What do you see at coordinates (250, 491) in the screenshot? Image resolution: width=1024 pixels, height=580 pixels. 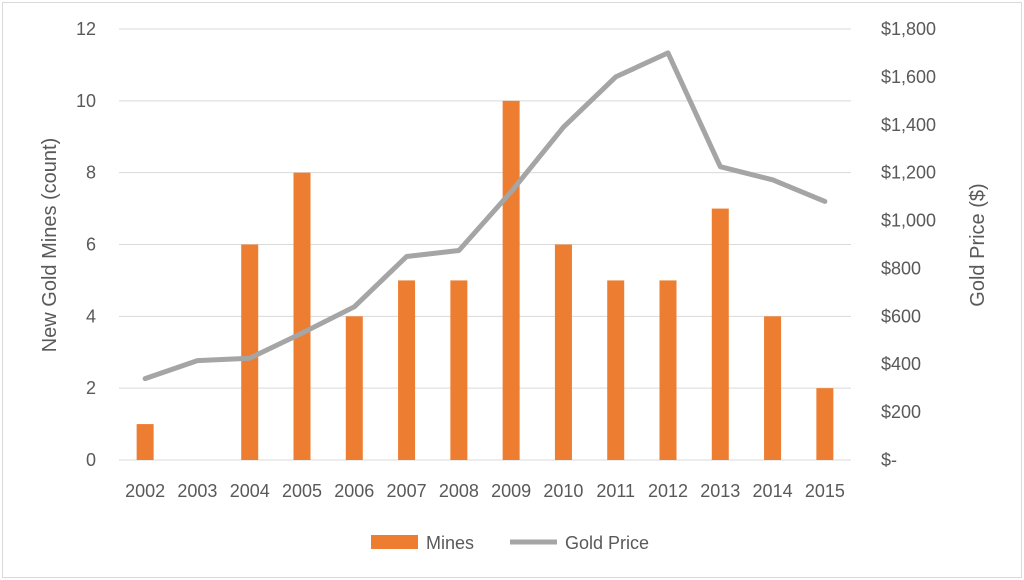 I see `x-axis-tick-label: 2004` at bounding box center [250, 491].